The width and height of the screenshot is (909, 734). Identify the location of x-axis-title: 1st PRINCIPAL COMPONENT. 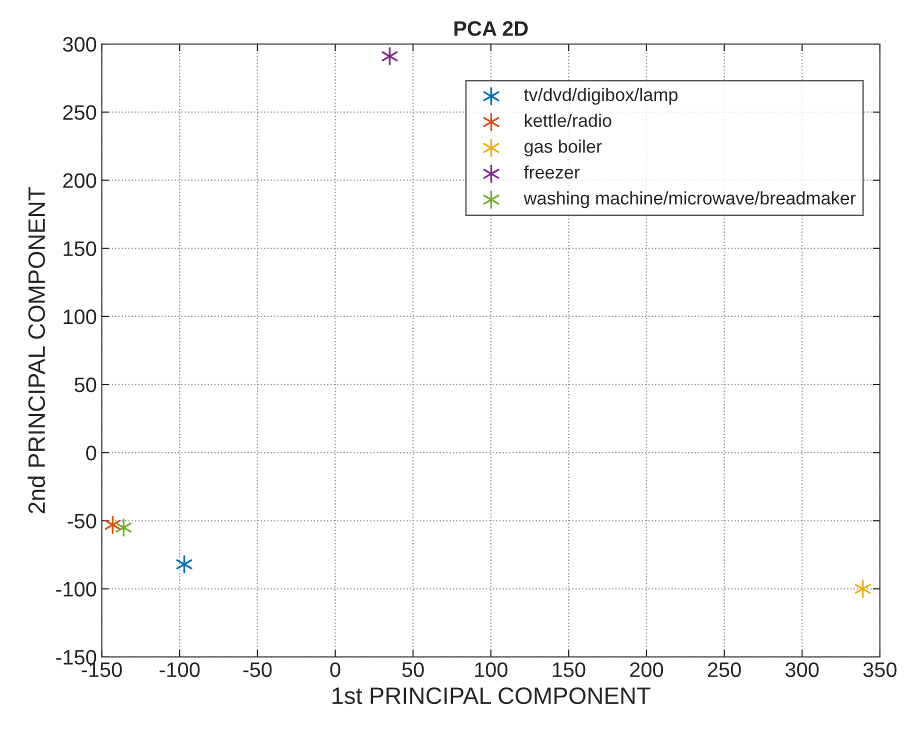
(491, 695).